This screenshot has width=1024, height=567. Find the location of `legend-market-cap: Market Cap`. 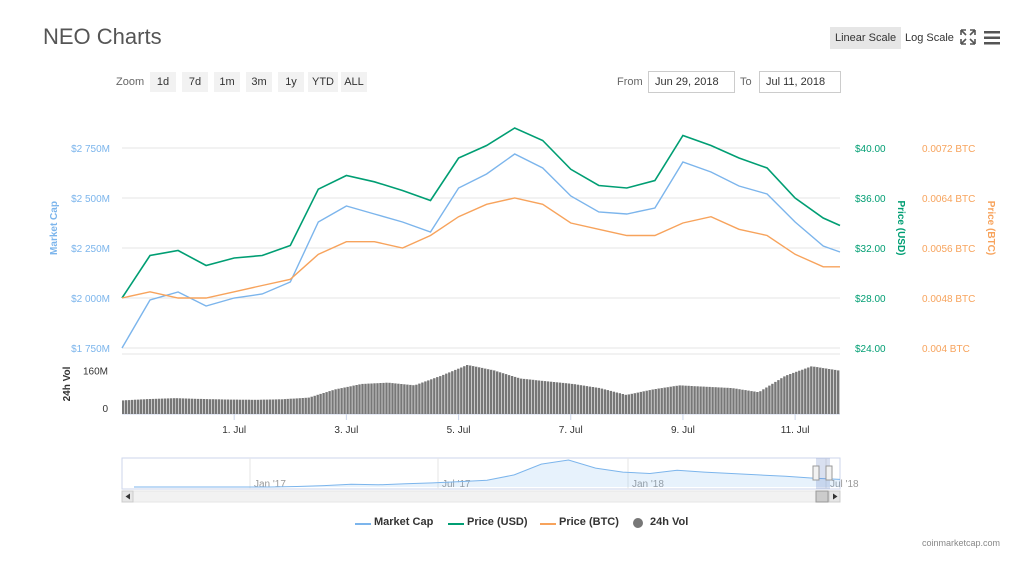

legend-market-cap: Market Cap is located at coordinates (404, 522).